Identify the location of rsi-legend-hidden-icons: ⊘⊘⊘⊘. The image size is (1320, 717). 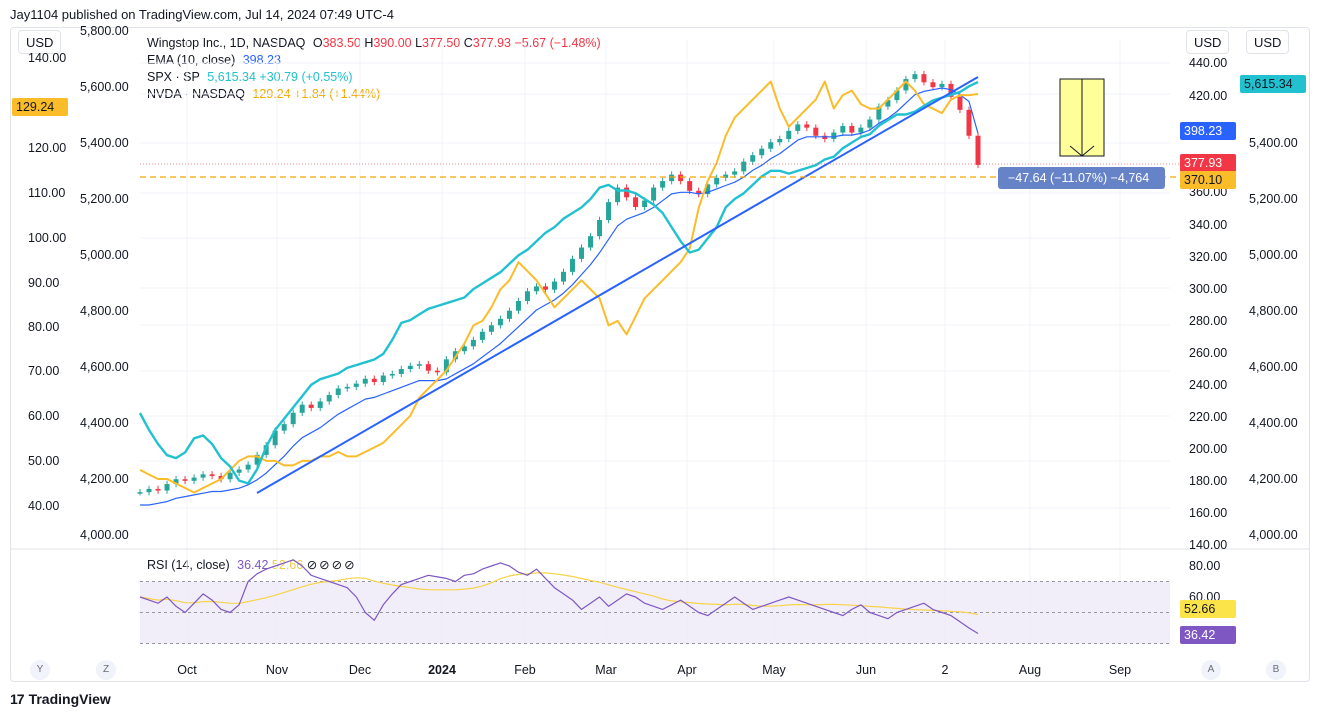
(331, 565).